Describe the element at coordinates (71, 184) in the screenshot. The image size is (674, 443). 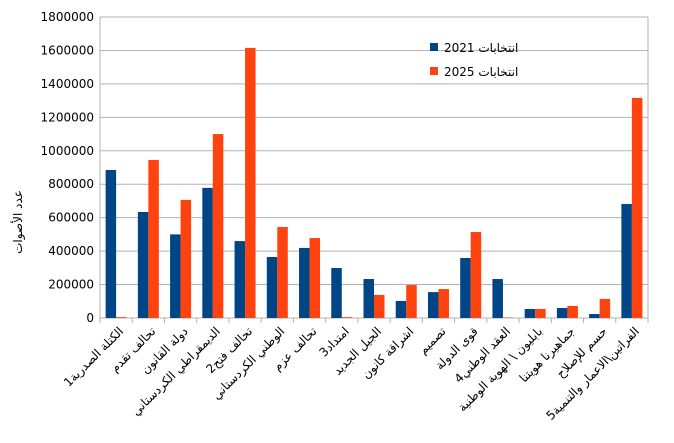
I see `y-tick-label: 800000` at that location.